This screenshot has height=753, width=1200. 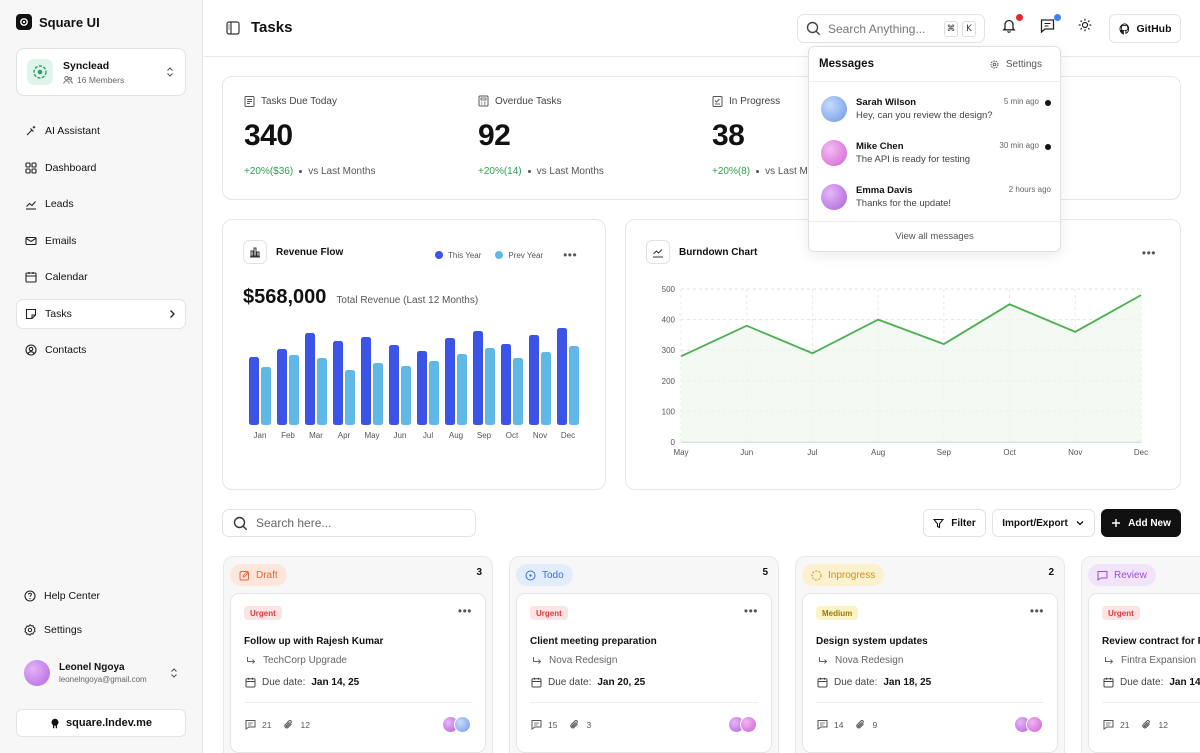 I want to click on import-export-dropdown: Import/Export, so click(x=1043, y=523).